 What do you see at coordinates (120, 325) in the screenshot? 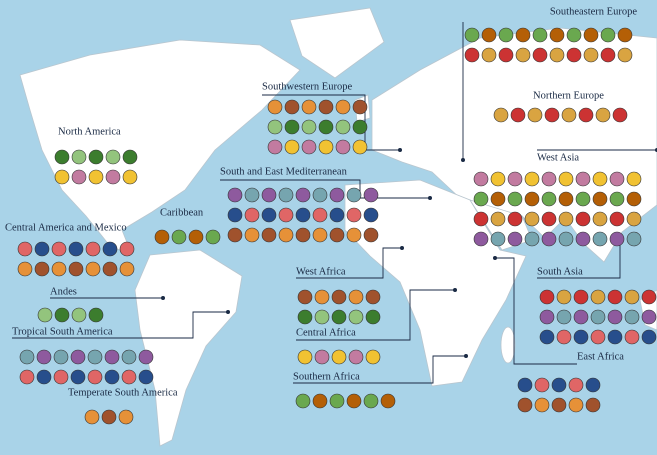
I see `leader-line` at bounding box center [120, 325].